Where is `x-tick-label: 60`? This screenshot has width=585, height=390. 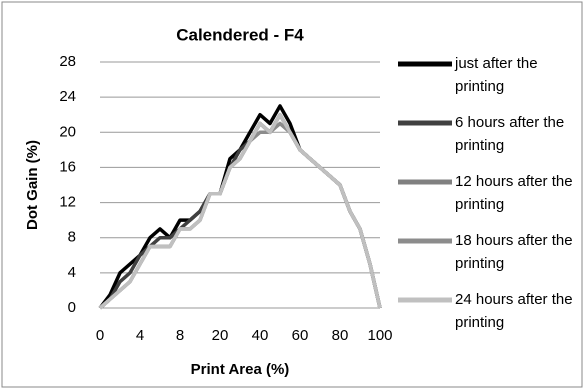 x-tick-label: 60 is located at coordinates (300, 335).